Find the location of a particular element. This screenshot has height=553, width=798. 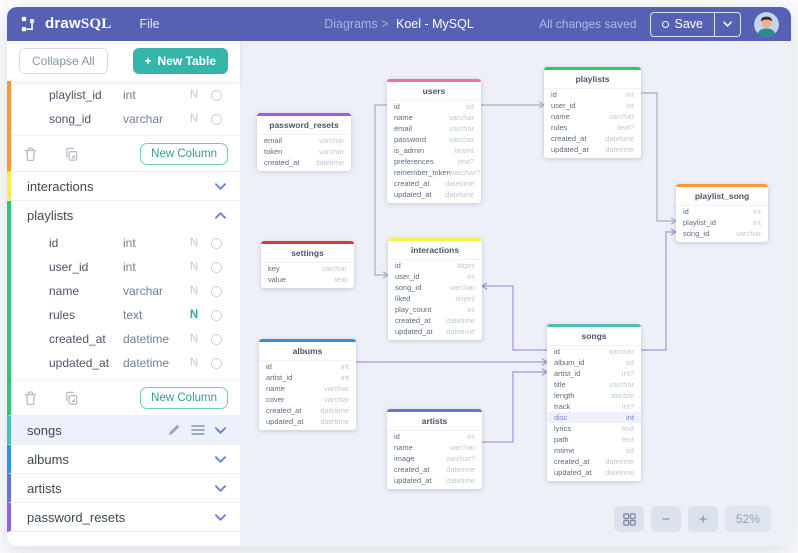

sidebar-item-playlists: playlists is located at coordinates (125, 215).